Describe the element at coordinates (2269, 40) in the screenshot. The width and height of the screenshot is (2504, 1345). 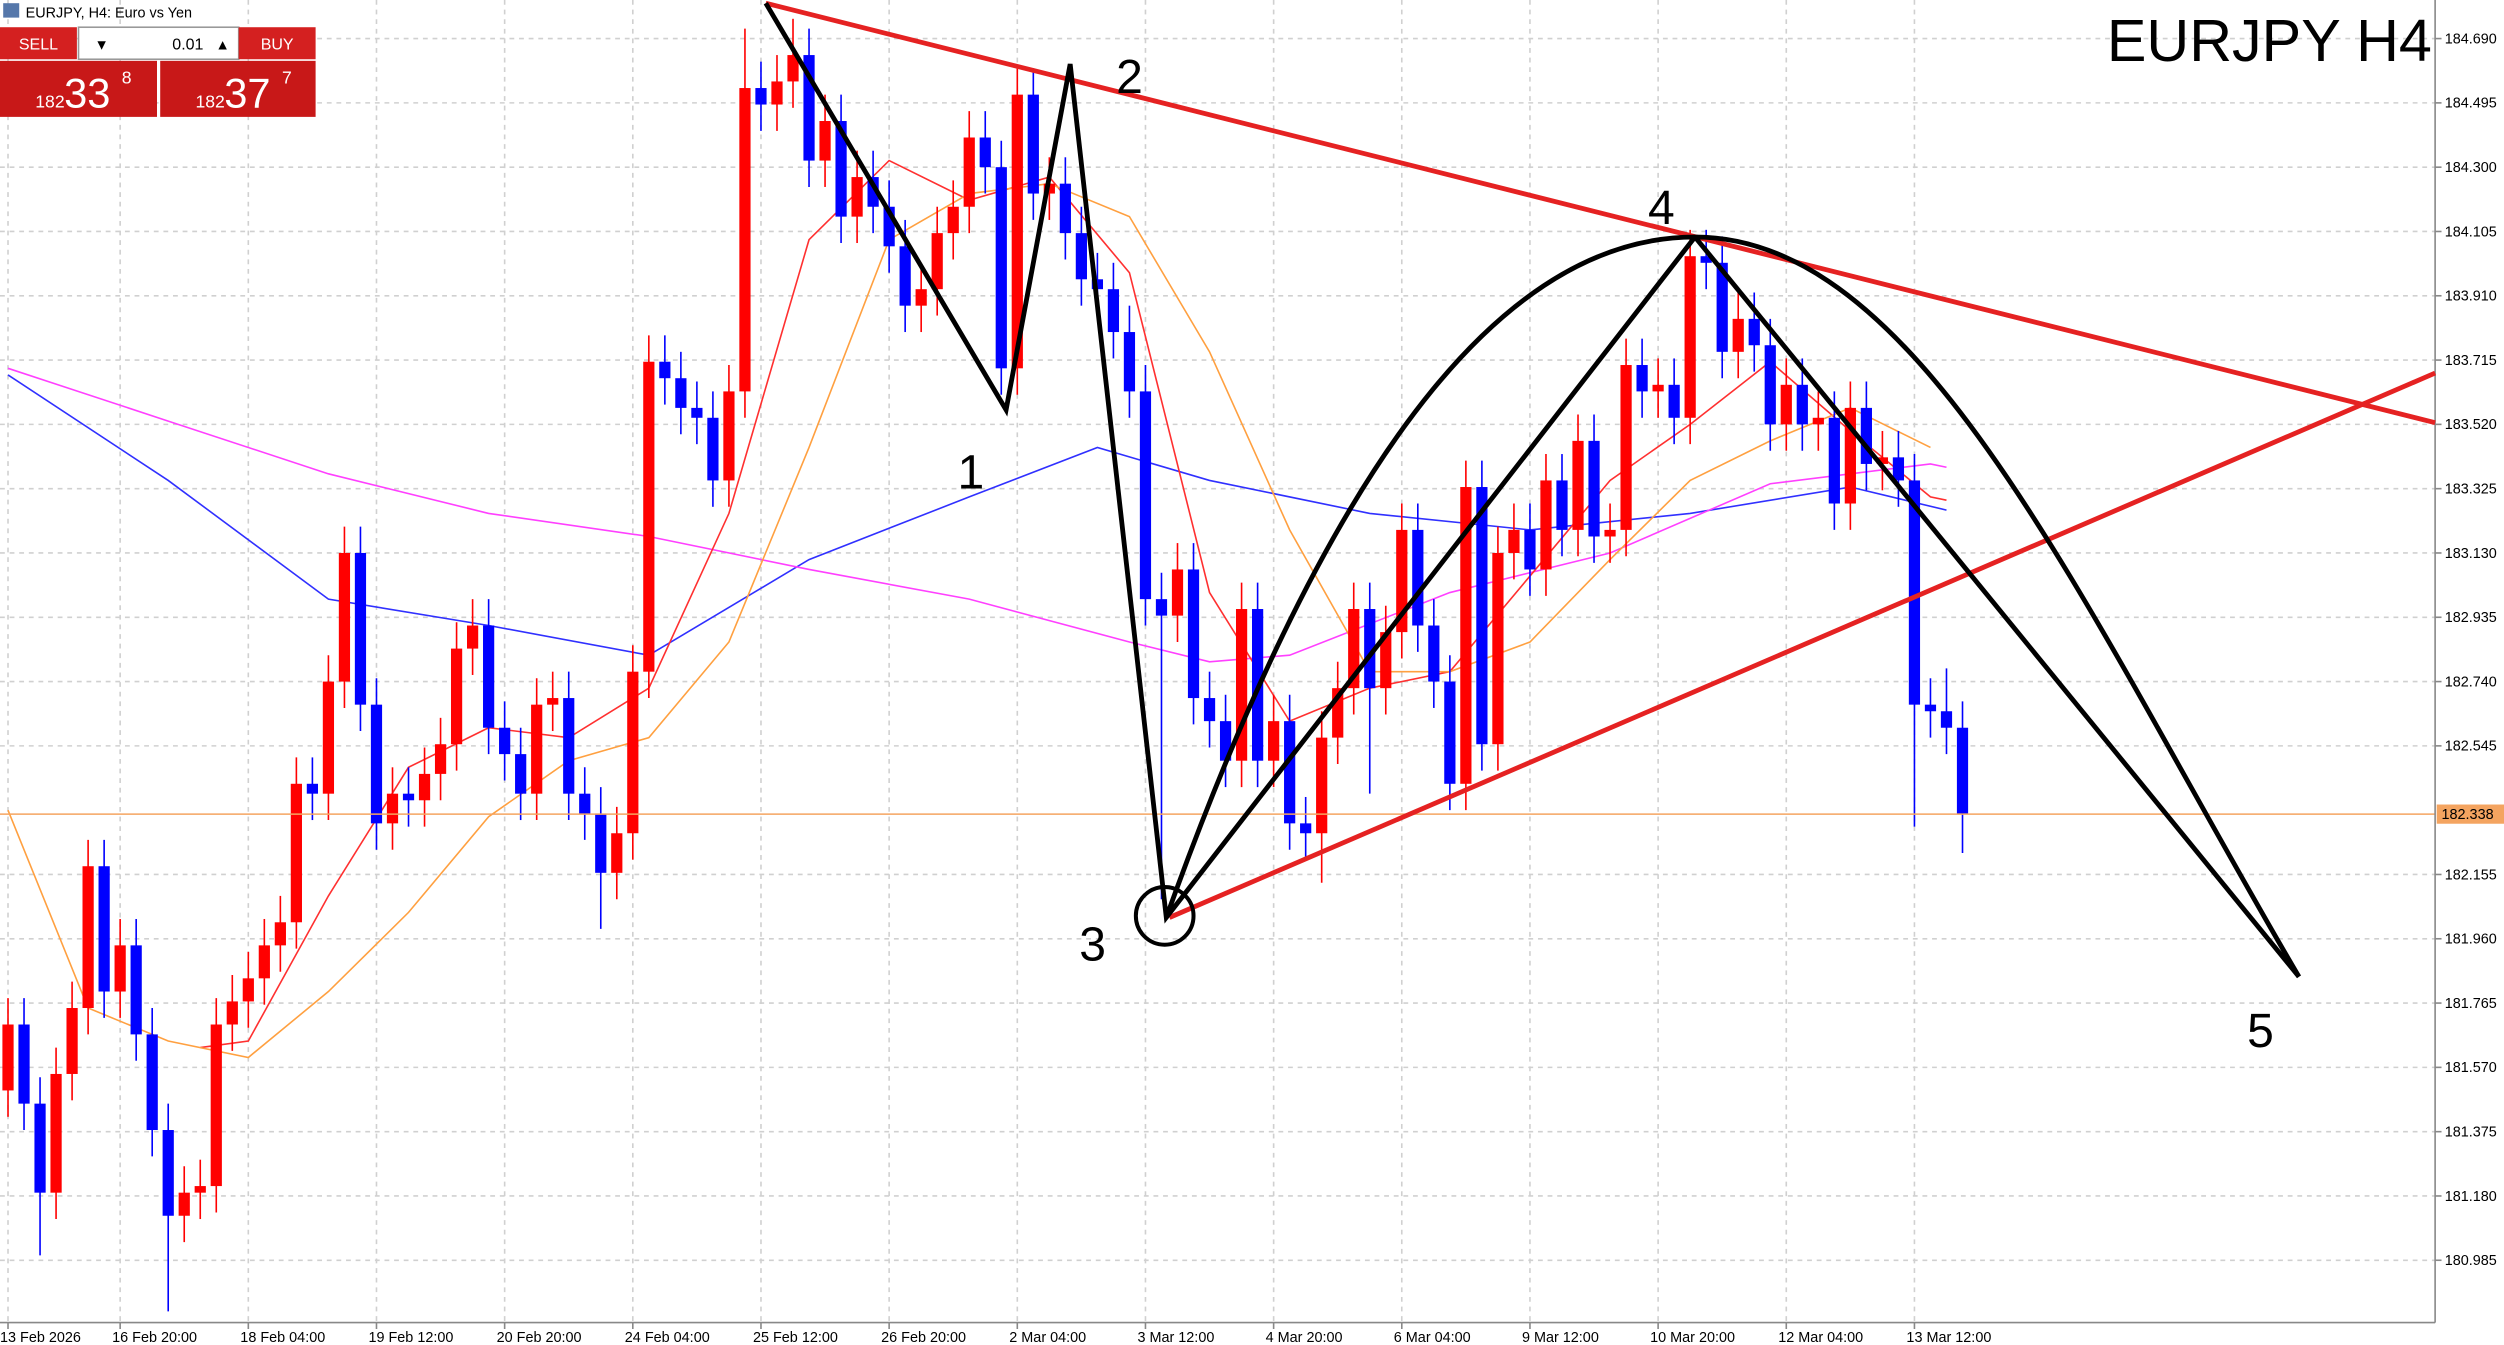
I see `chart-title: EURJPY H4` at that location.